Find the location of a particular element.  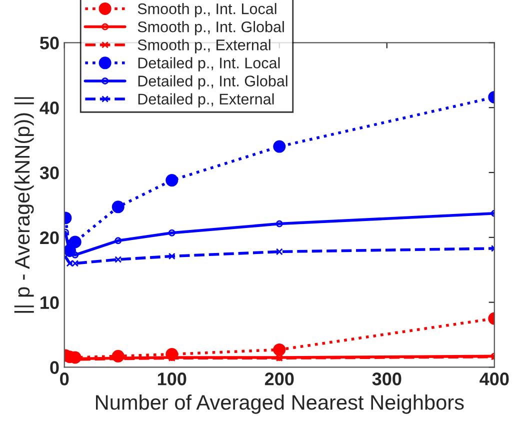

y-tick-label: 20 is located at coordinates (49, 237).